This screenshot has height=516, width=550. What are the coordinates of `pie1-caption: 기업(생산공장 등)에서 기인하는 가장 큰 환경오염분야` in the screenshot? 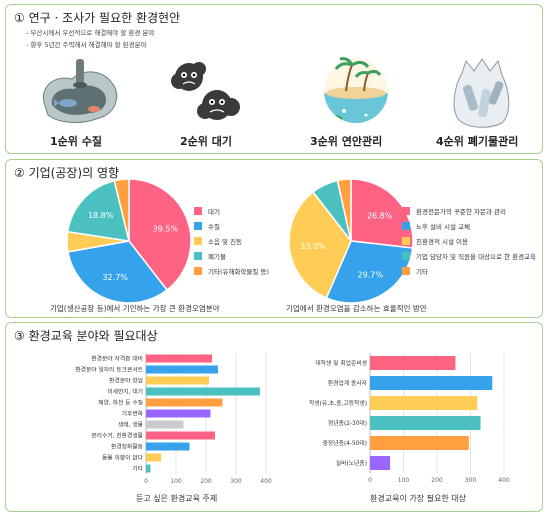 It's located at (135, 308).